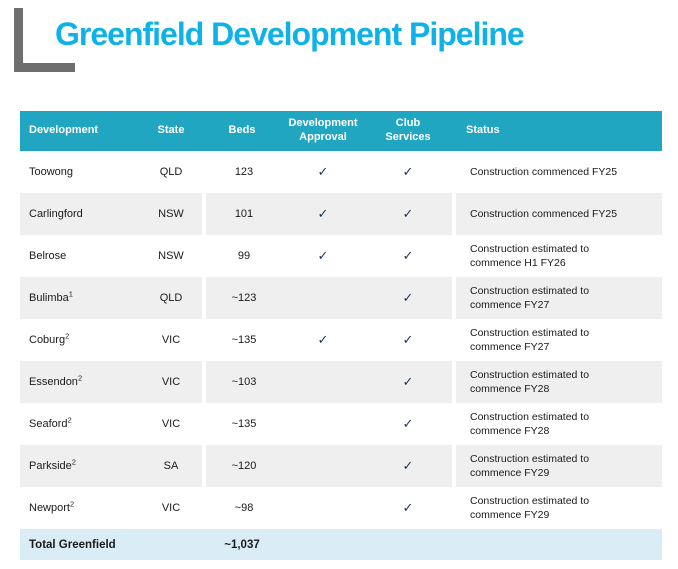  I want to click on beds-cell: 99, so click(242, 256).